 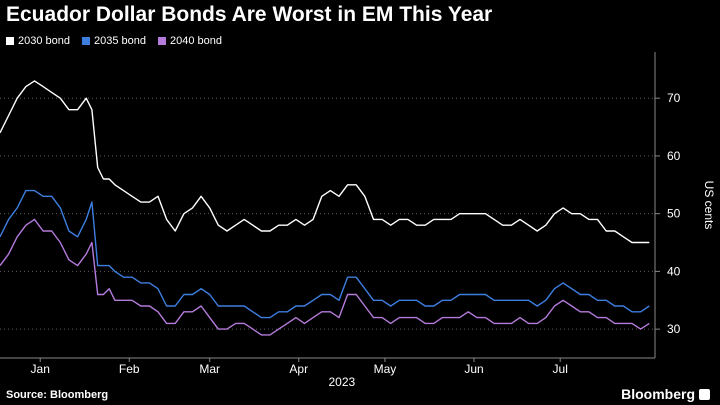 I want to click on y-tick-label-40: 40, so click(x=674, y=271).